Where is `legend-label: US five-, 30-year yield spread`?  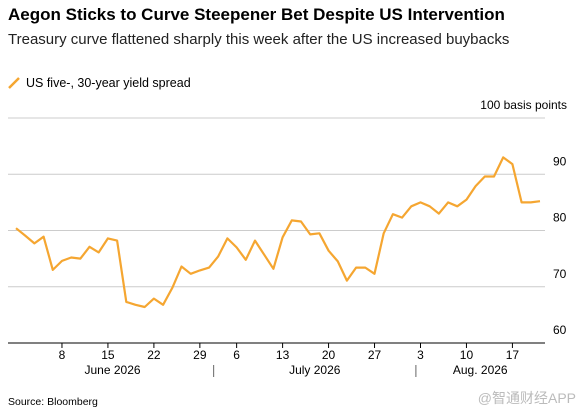 legend-label: US five-, 30-year yield spread is located at coordinates (108, 83).